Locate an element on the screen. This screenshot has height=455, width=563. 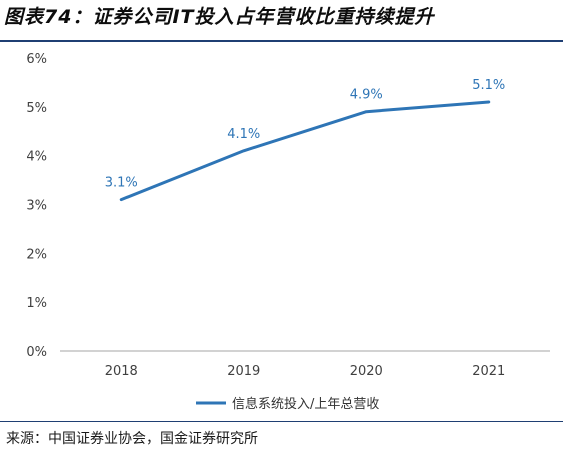
y-tick-label: 2% is located at coordinates (36, 254).